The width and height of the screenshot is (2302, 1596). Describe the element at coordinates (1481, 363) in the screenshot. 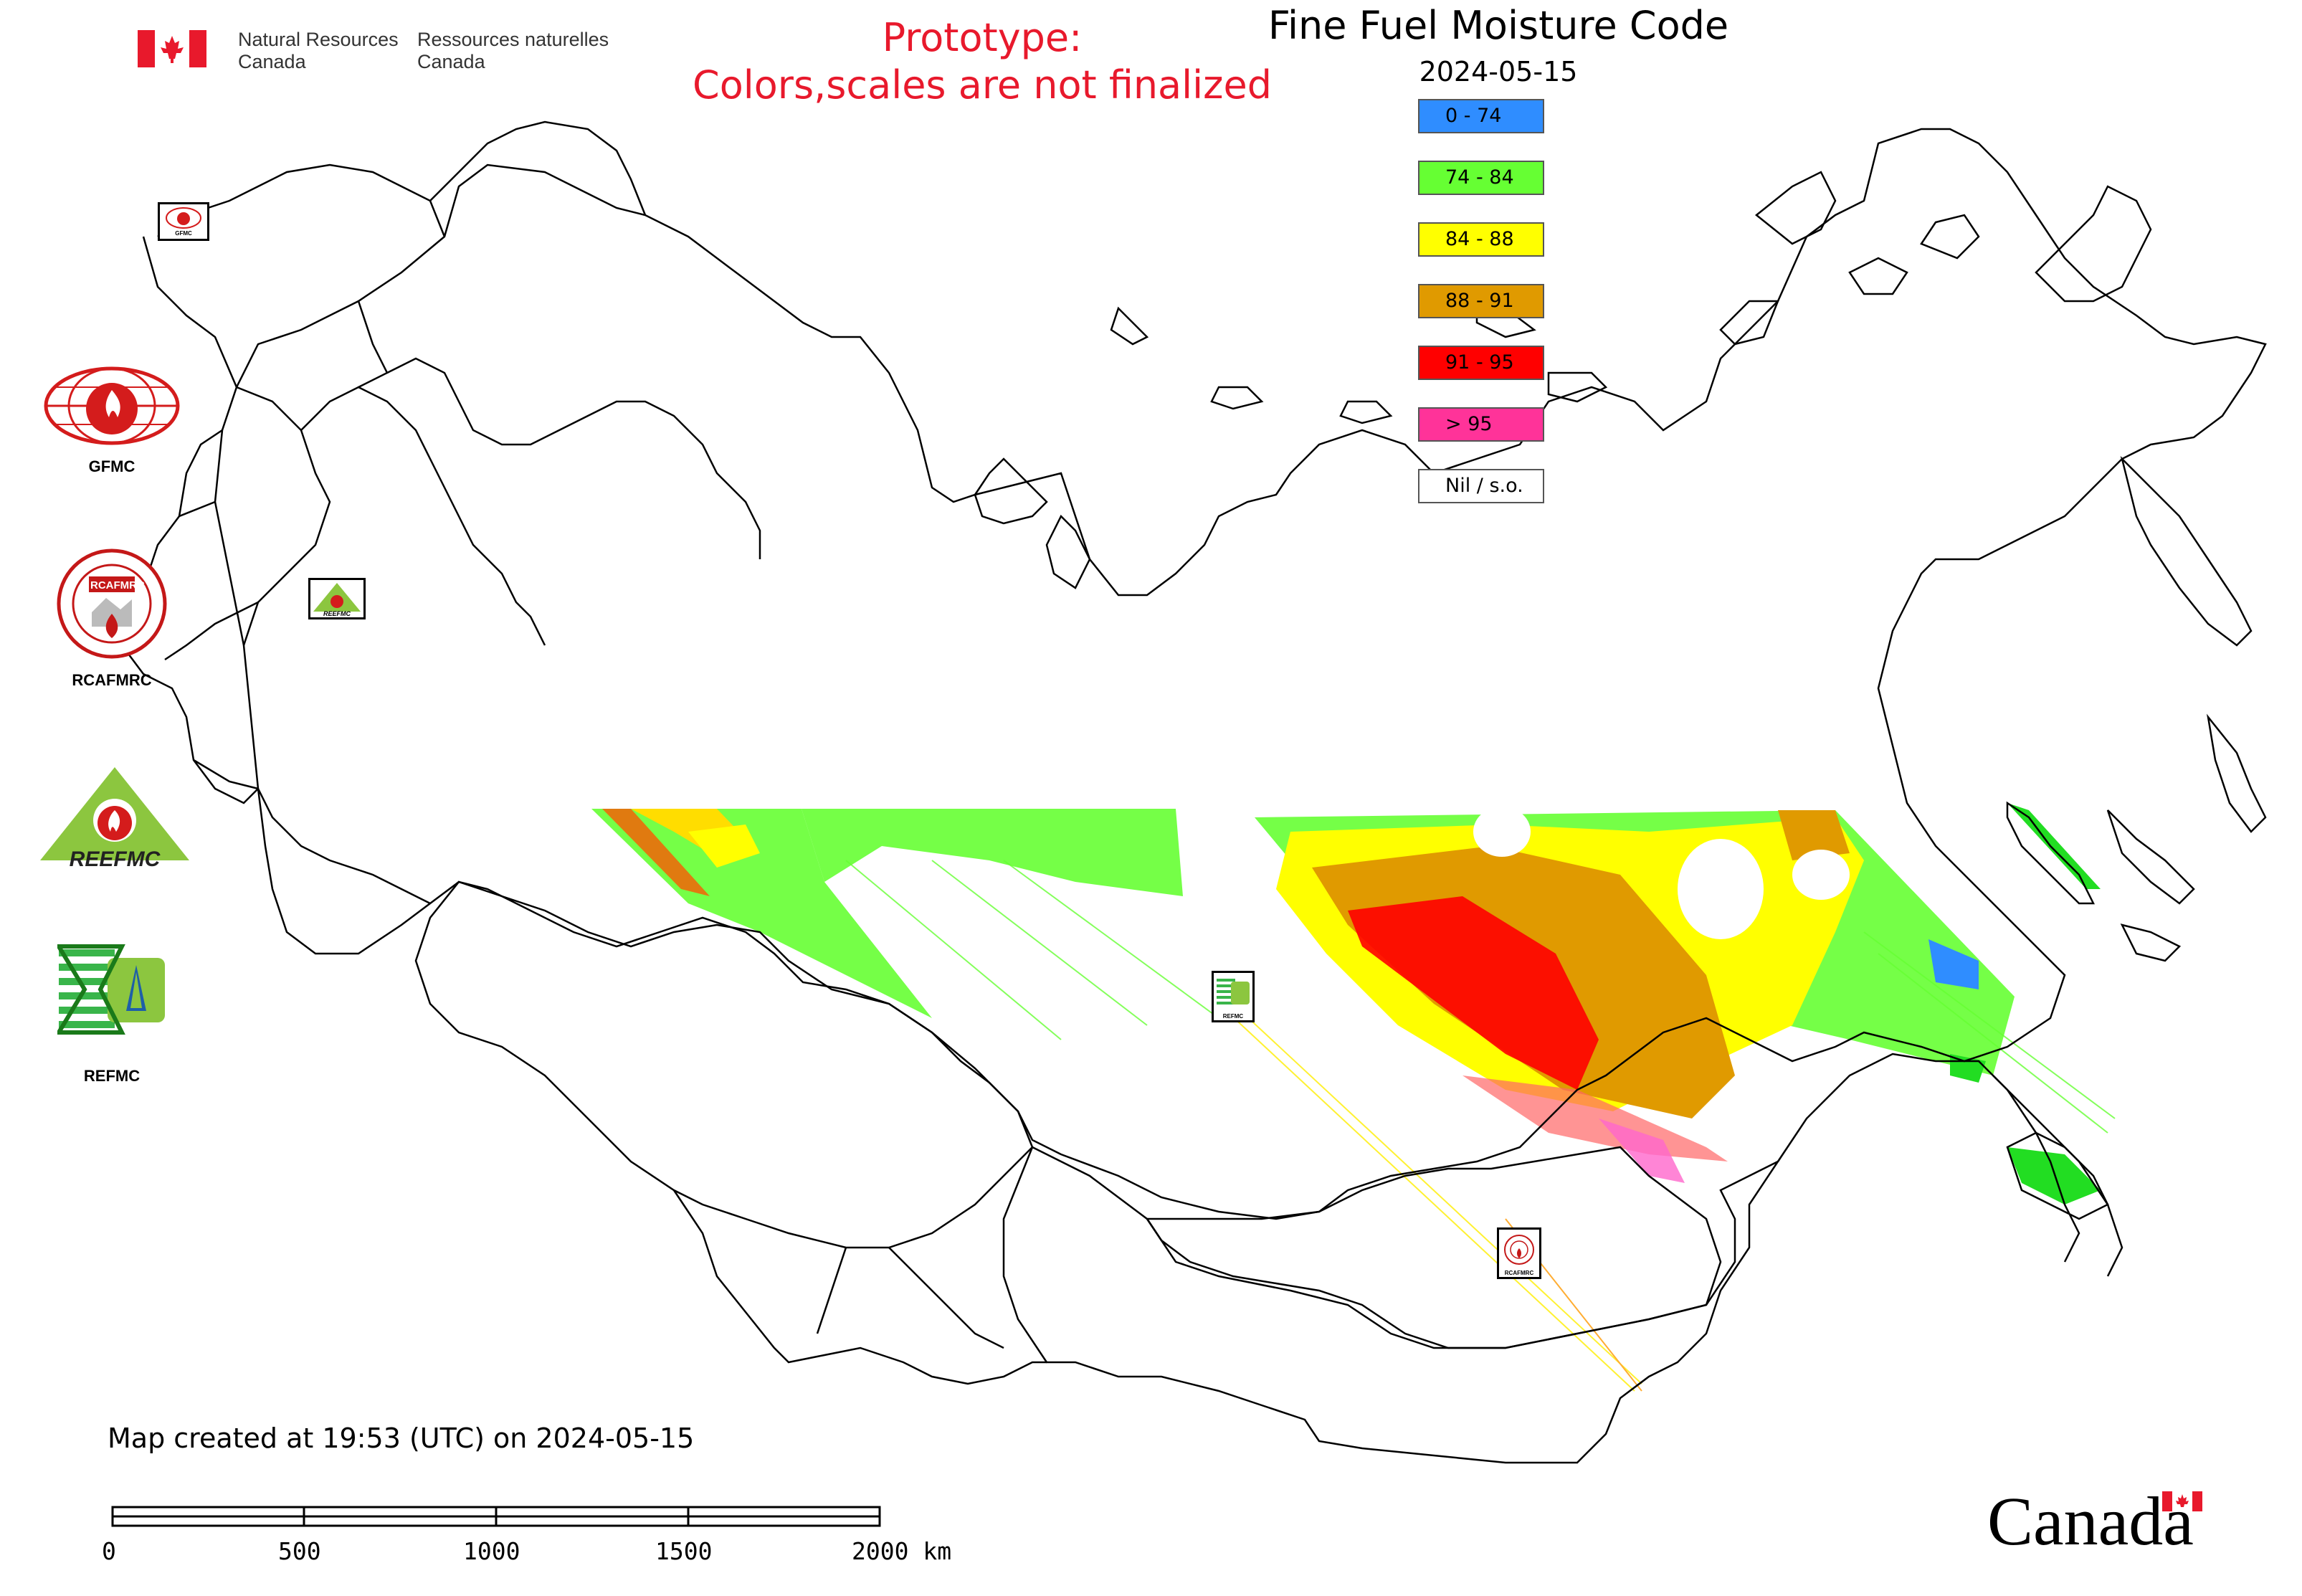

I see `legend-item-4: 91 - 95` at that location.